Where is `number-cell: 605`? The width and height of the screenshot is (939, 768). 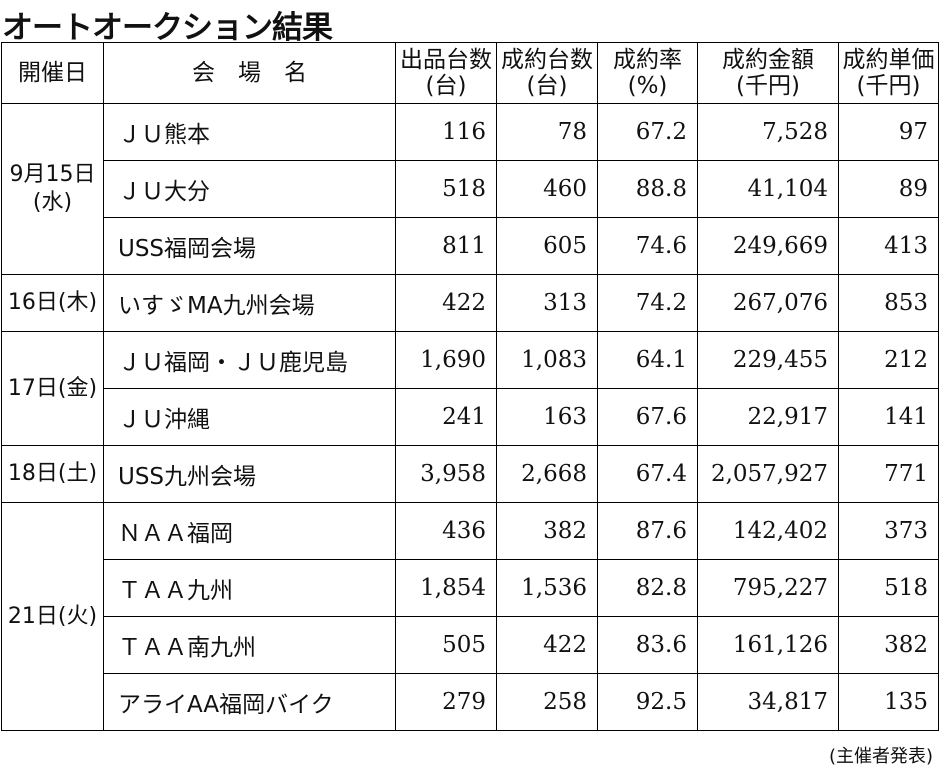
number-cell: 605 is located at coordinates (547, 246).